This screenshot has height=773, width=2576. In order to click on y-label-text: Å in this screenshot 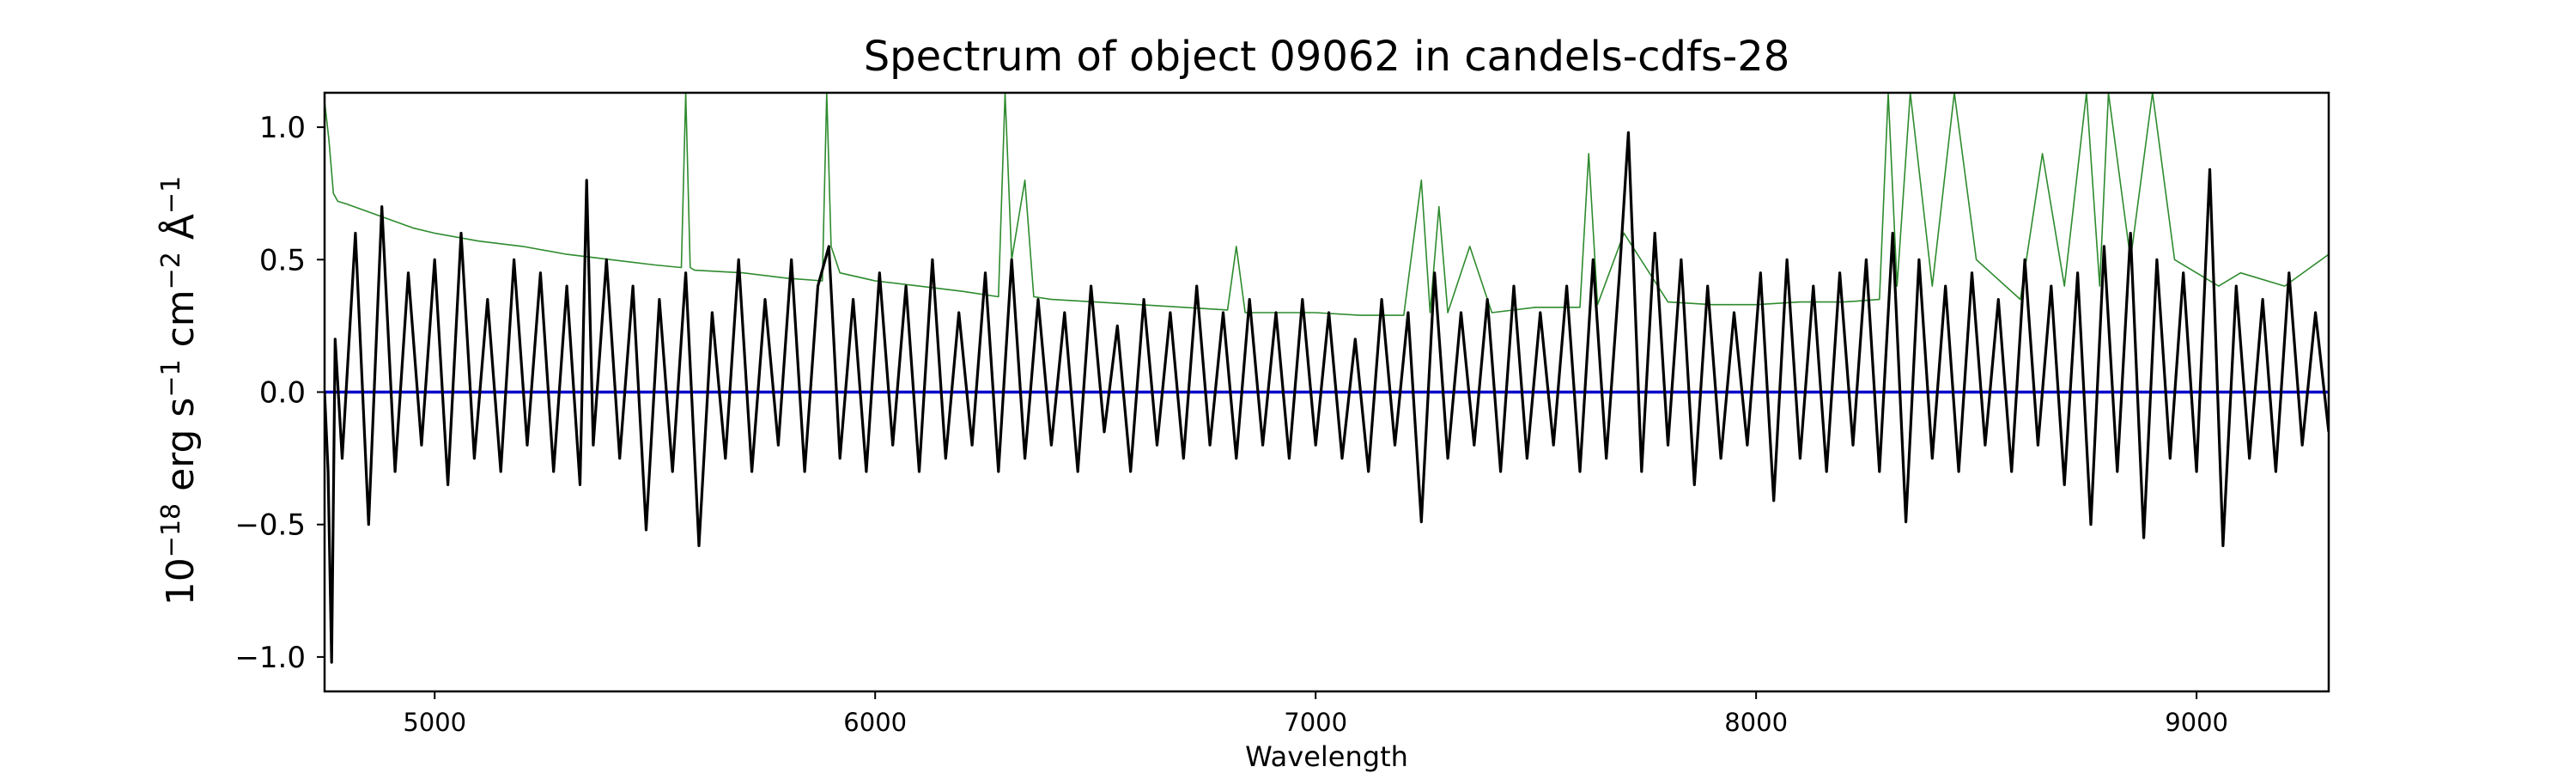, I will do `click(180, 233)`.